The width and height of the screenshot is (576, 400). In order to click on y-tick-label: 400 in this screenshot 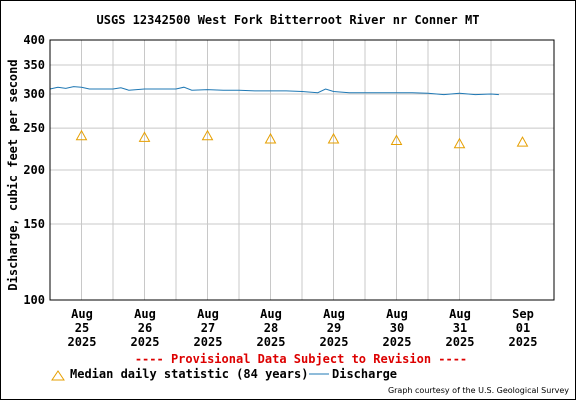, I will do `click(34, 40)`.